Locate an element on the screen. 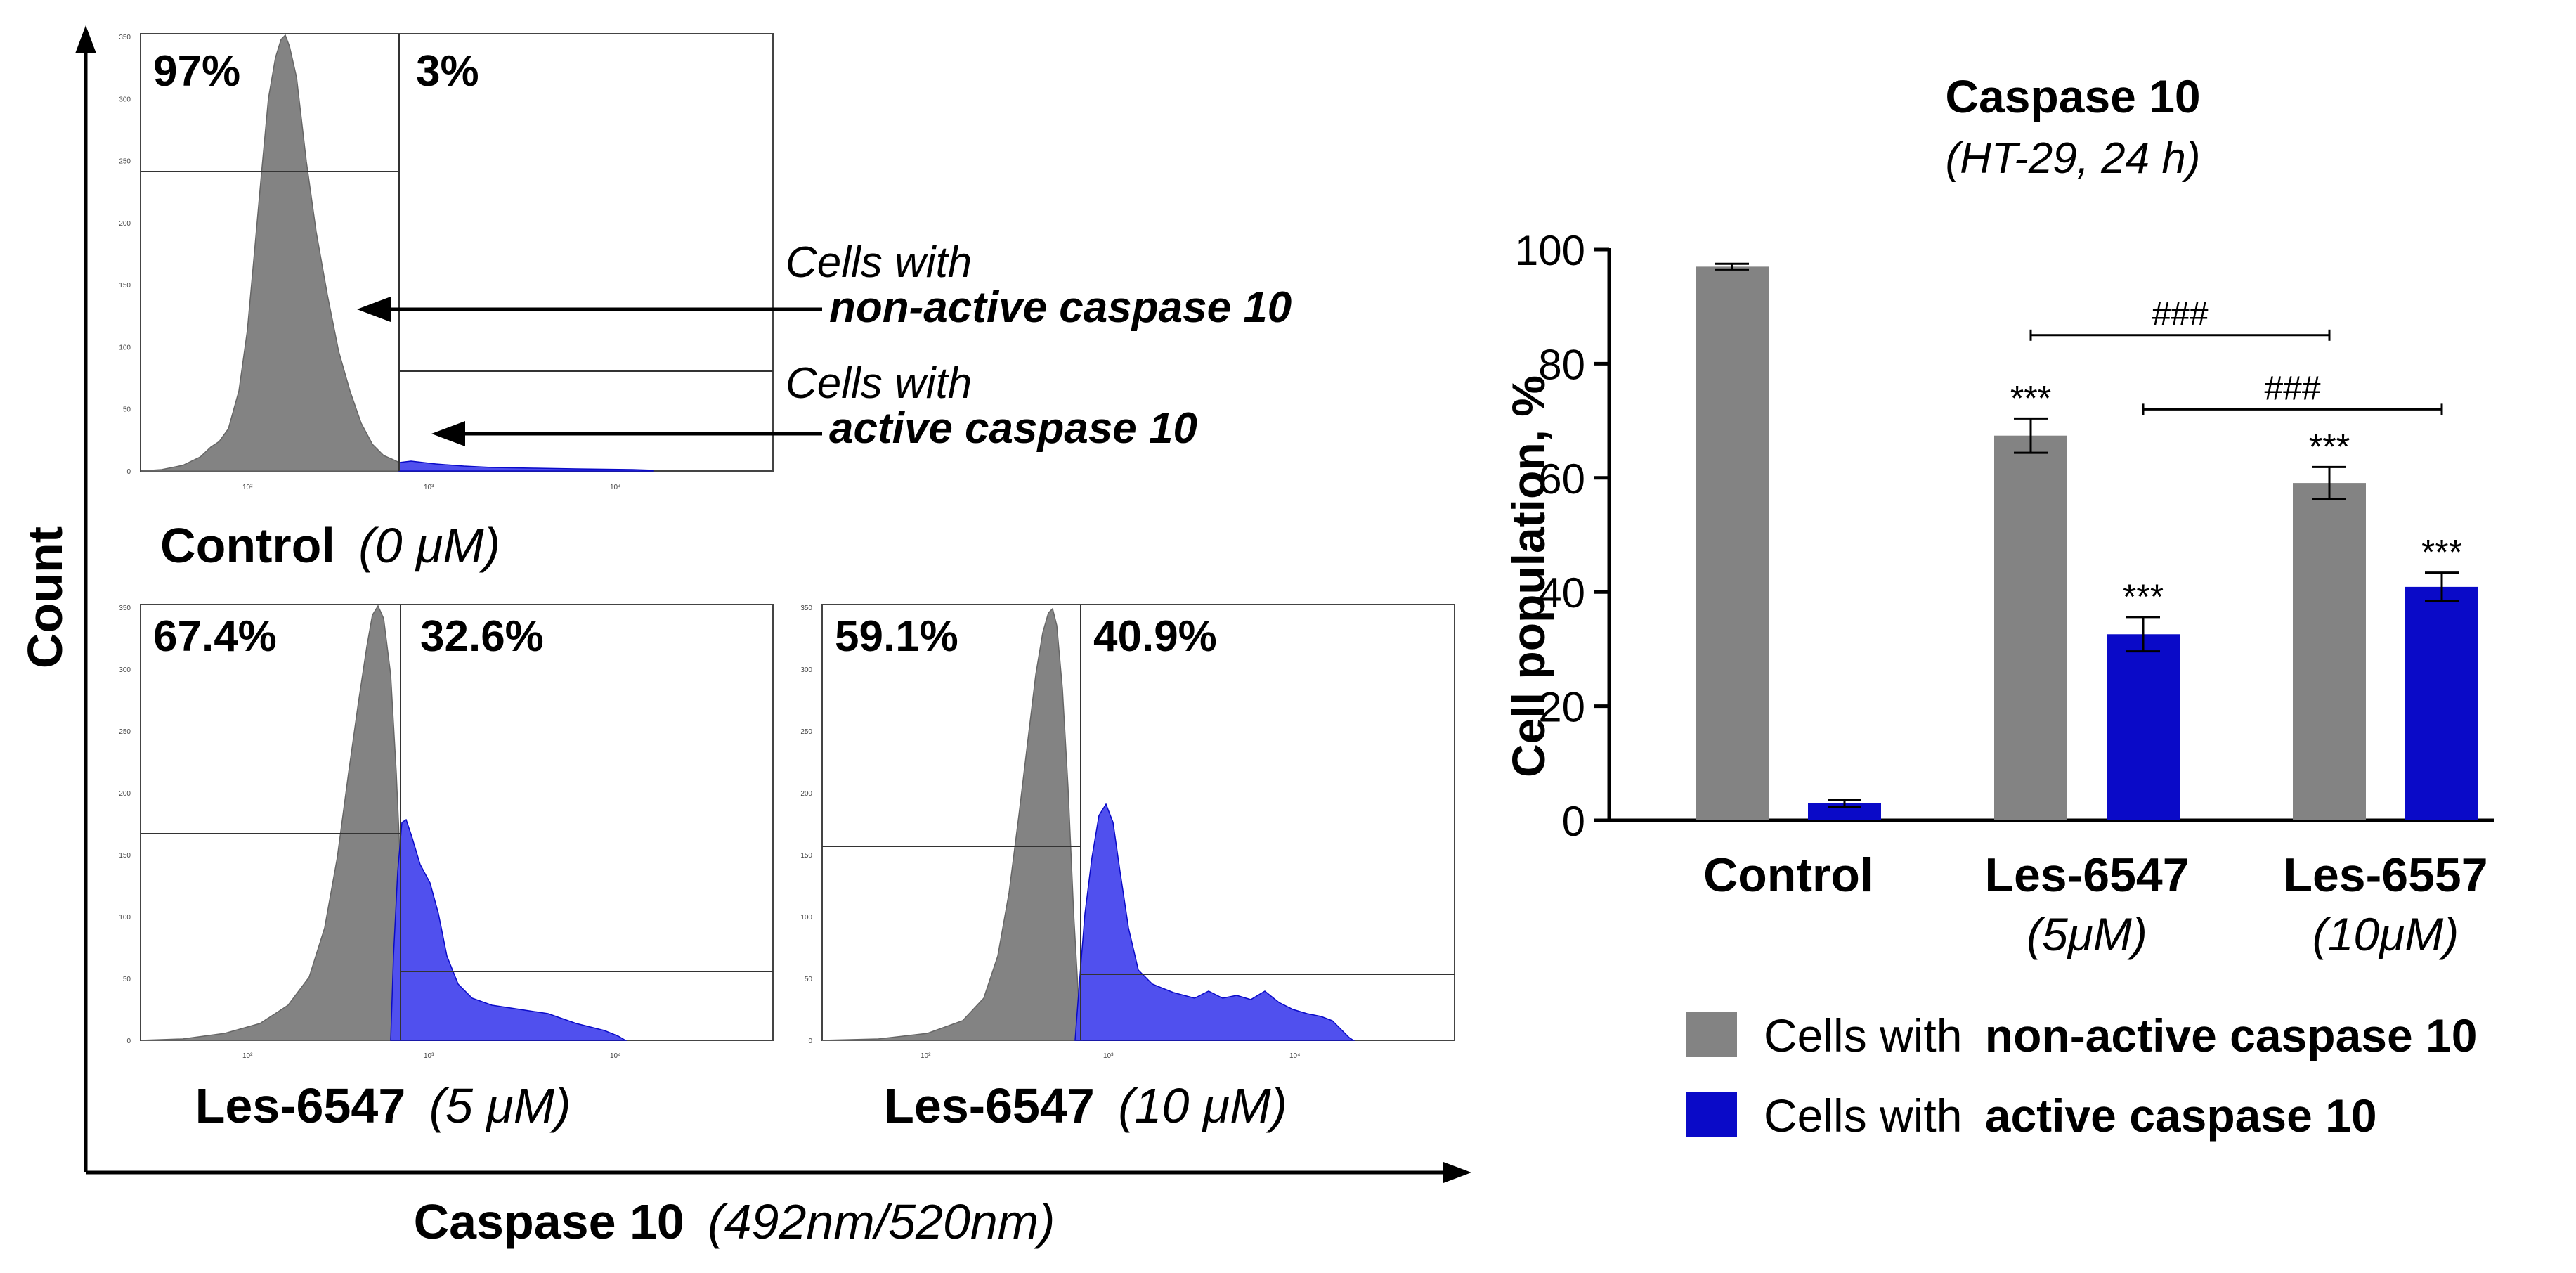  flow-x-arrowhead is located at coordinates (1457, 1172).